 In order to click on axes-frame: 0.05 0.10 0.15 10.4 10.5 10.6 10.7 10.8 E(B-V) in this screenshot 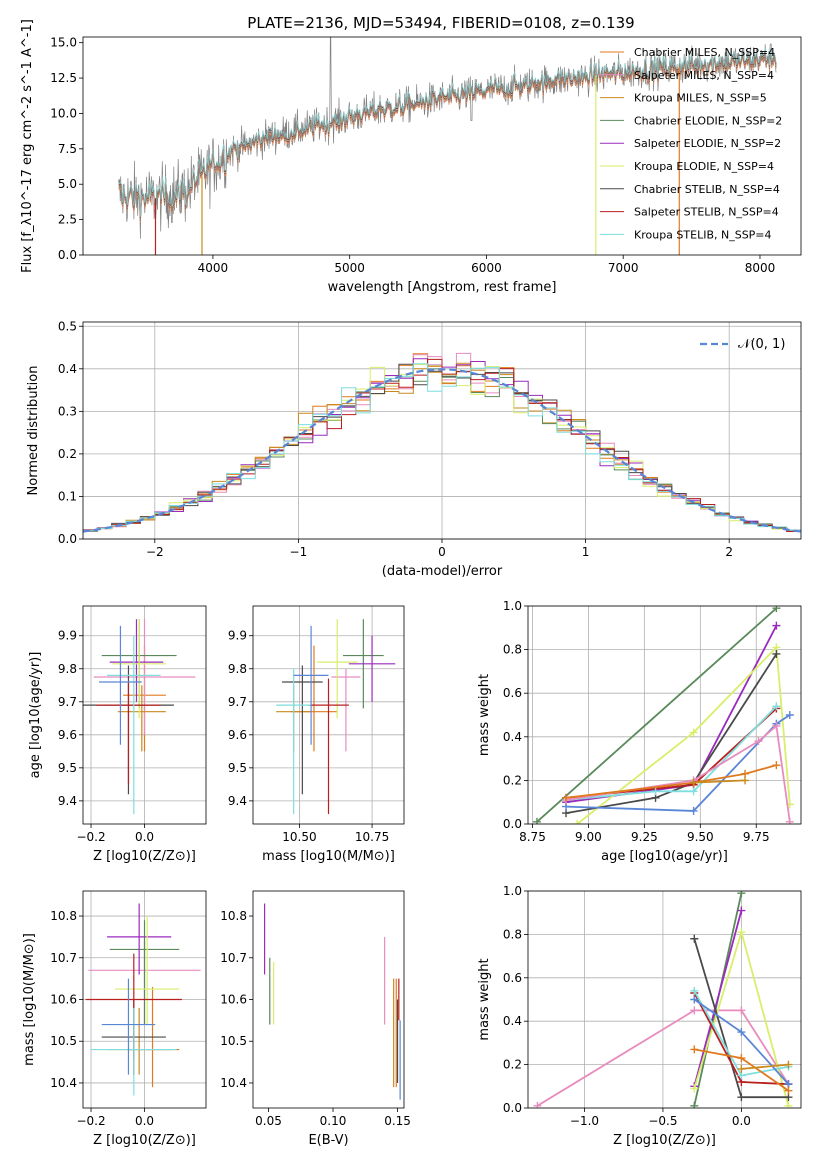, I will do `click(315, 1019)`.